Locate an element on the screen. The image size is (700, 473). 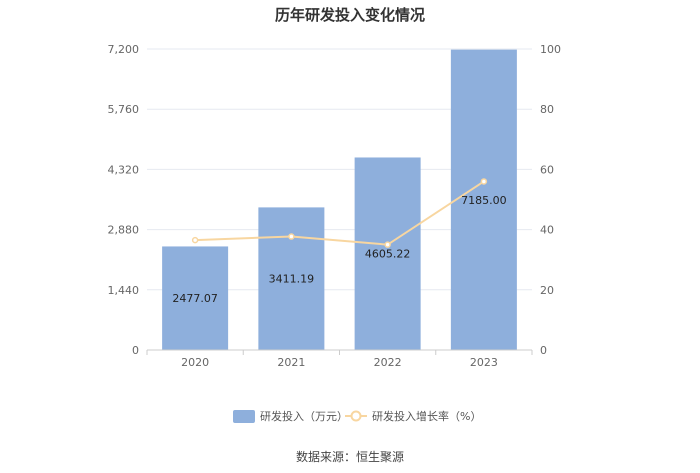
y-left-tick-label: 4,320 is located at coordinates (124, 169).